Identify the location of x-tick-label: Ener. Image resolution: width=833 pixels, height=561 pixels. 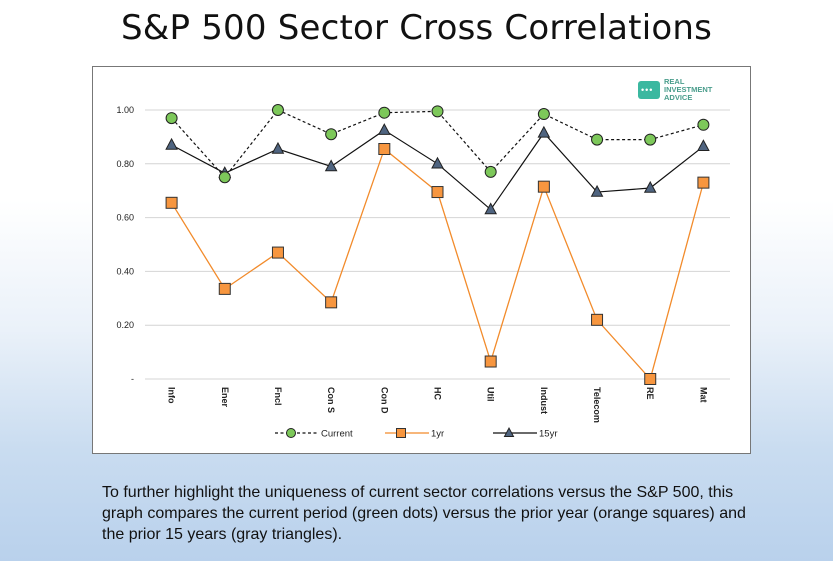
(225, 397).